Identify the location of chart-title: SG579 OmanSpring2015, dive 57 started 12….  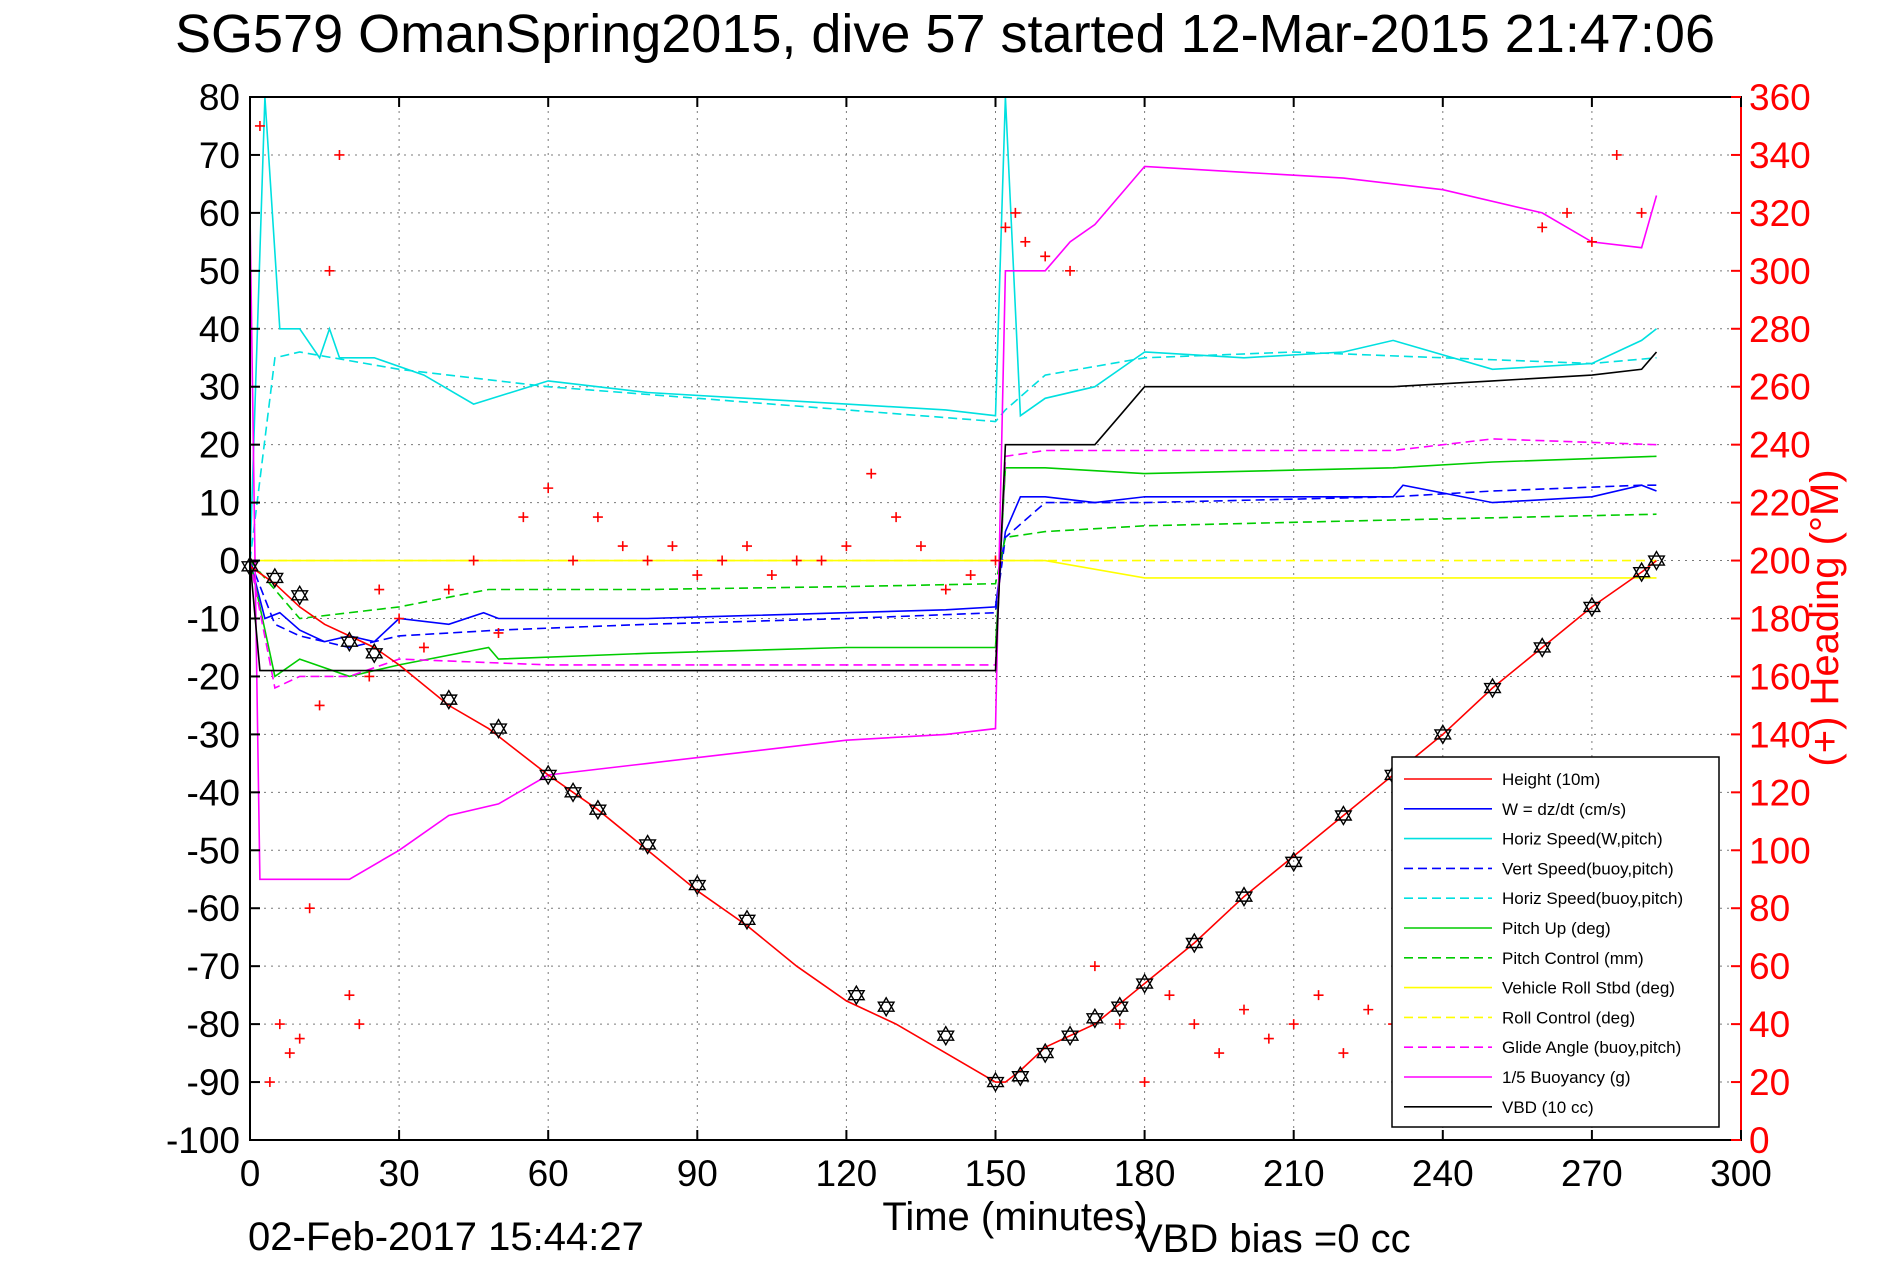
(945, 34).